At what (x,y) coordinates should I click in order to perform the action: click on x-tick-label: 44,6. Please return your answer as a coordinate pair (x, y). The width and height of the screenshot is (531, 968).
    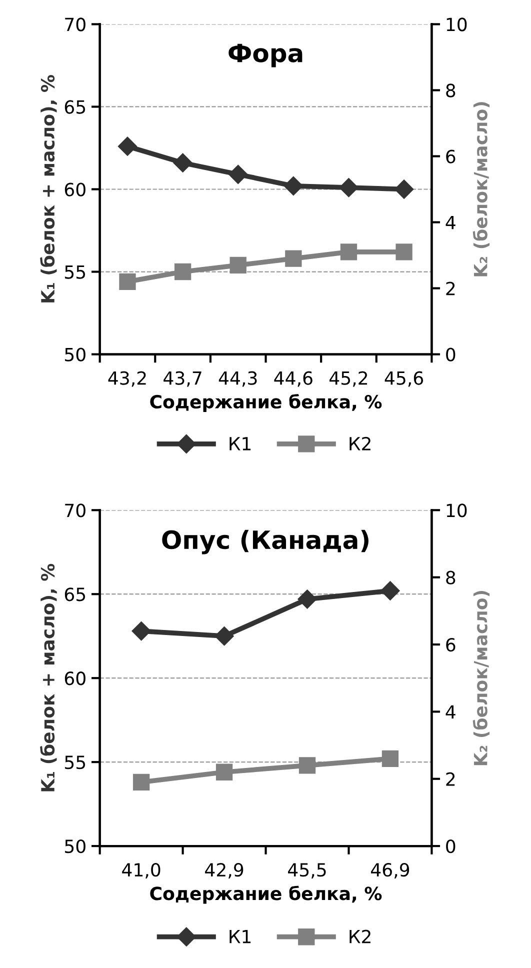
    Looking at the image, I should click on (293, 379).